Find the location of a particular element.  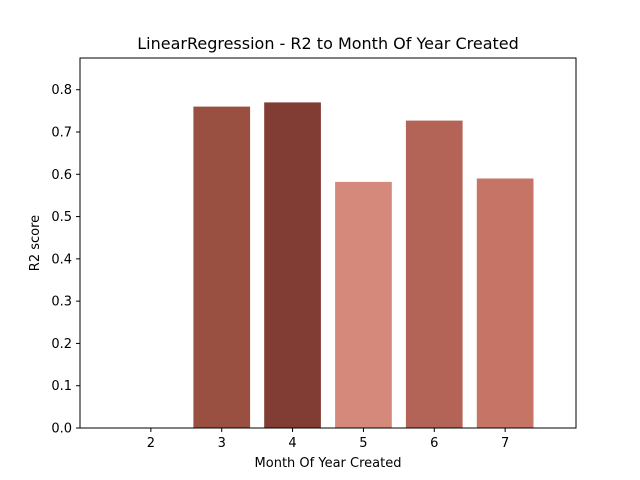

y-tick-label: 0.4 is located at coordinates (61, 259).